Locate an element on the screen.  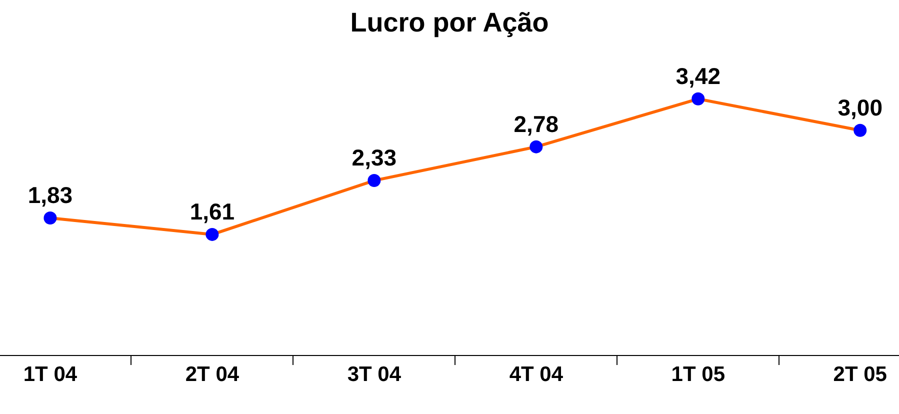
data-label: 1,61 is located at coordinates (212, 211).